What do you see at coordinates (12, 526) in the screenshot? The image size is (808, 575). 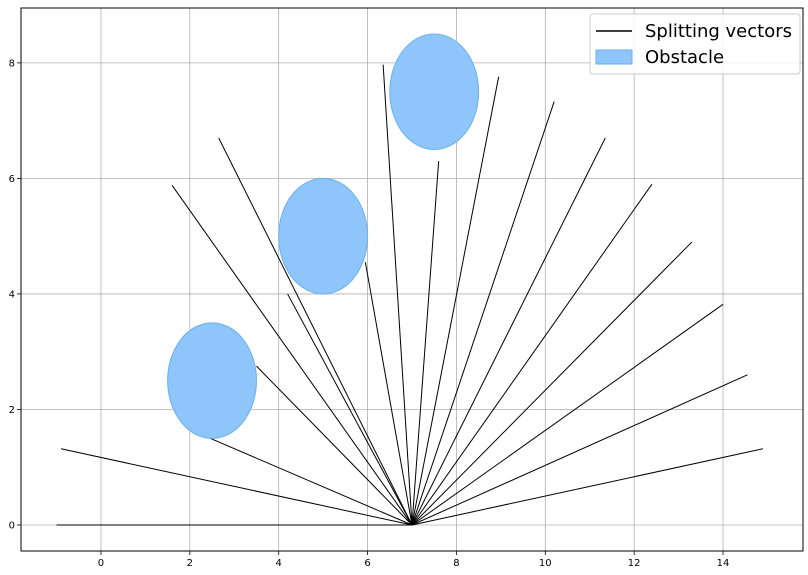 I see `y-tick-label: 0` at bounding box center [12, 526].